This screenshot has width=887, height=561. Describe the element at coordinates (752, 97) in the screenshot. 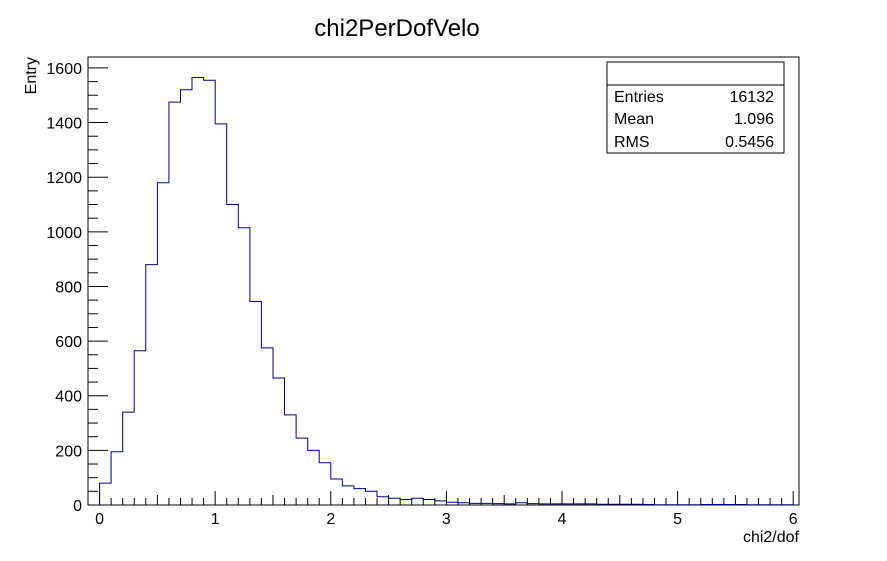

I see `stats-entries-value: 16132` at that location.